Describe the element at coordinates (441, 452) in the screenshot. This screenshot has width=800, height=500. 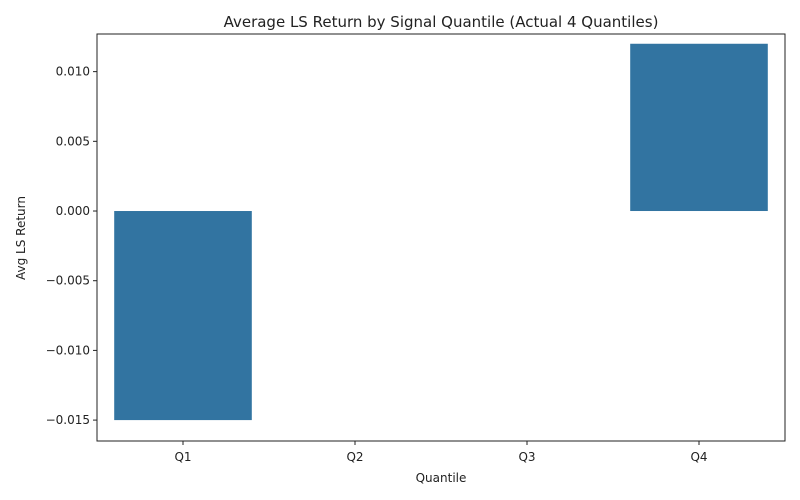
I see `x-axis-ticks: Q1 Q2 Q3 Q4` at that location.